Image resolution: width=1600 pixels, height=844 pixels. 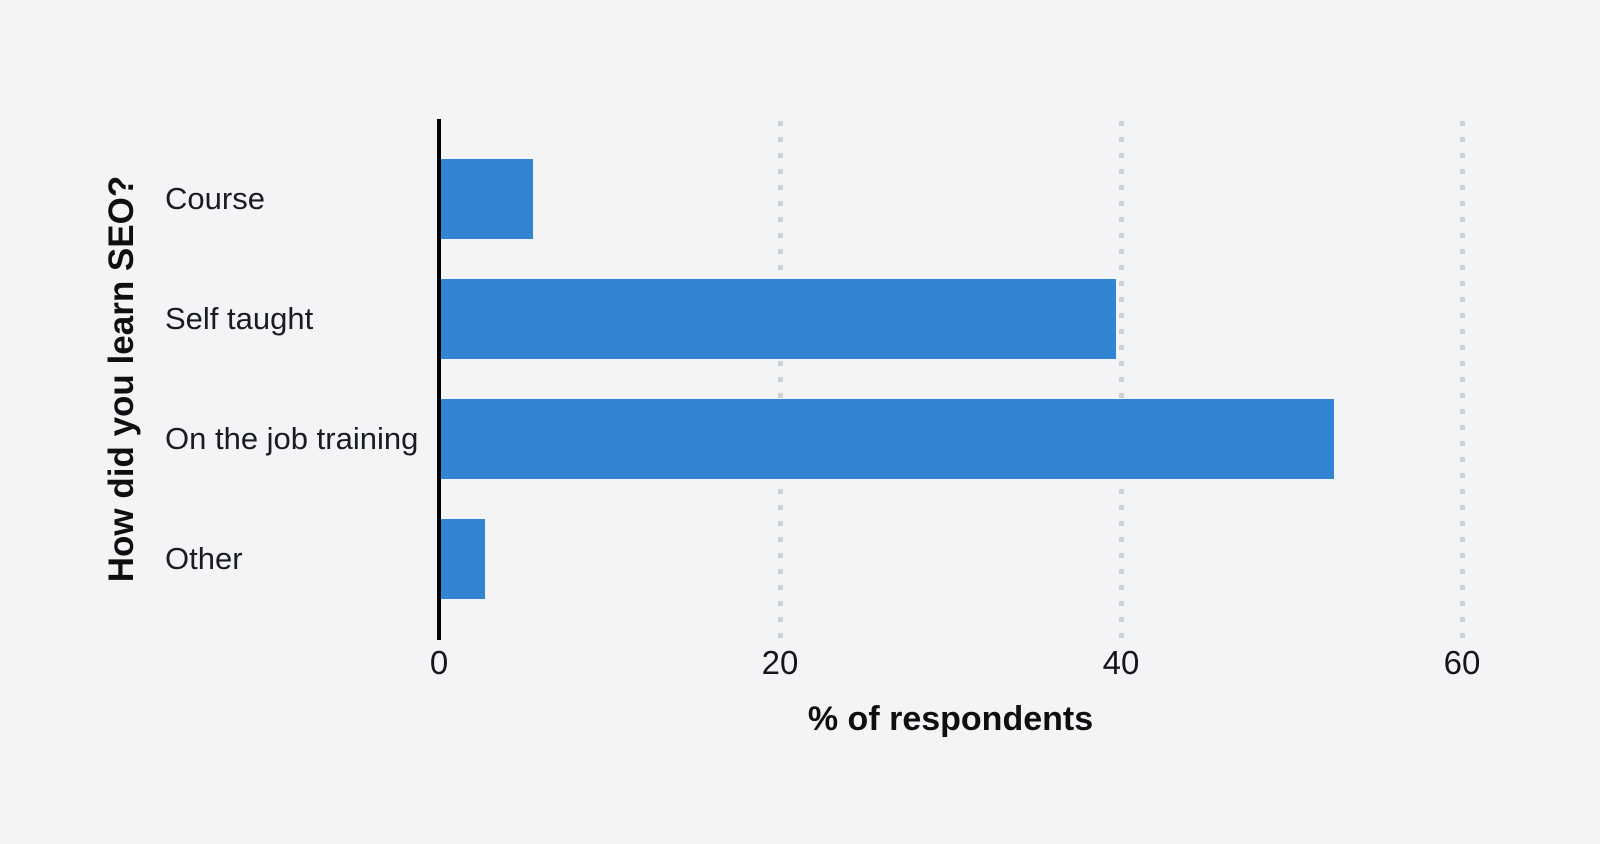 I want to click on x-axis-title: % of respondents, so click(x=950, y=719).